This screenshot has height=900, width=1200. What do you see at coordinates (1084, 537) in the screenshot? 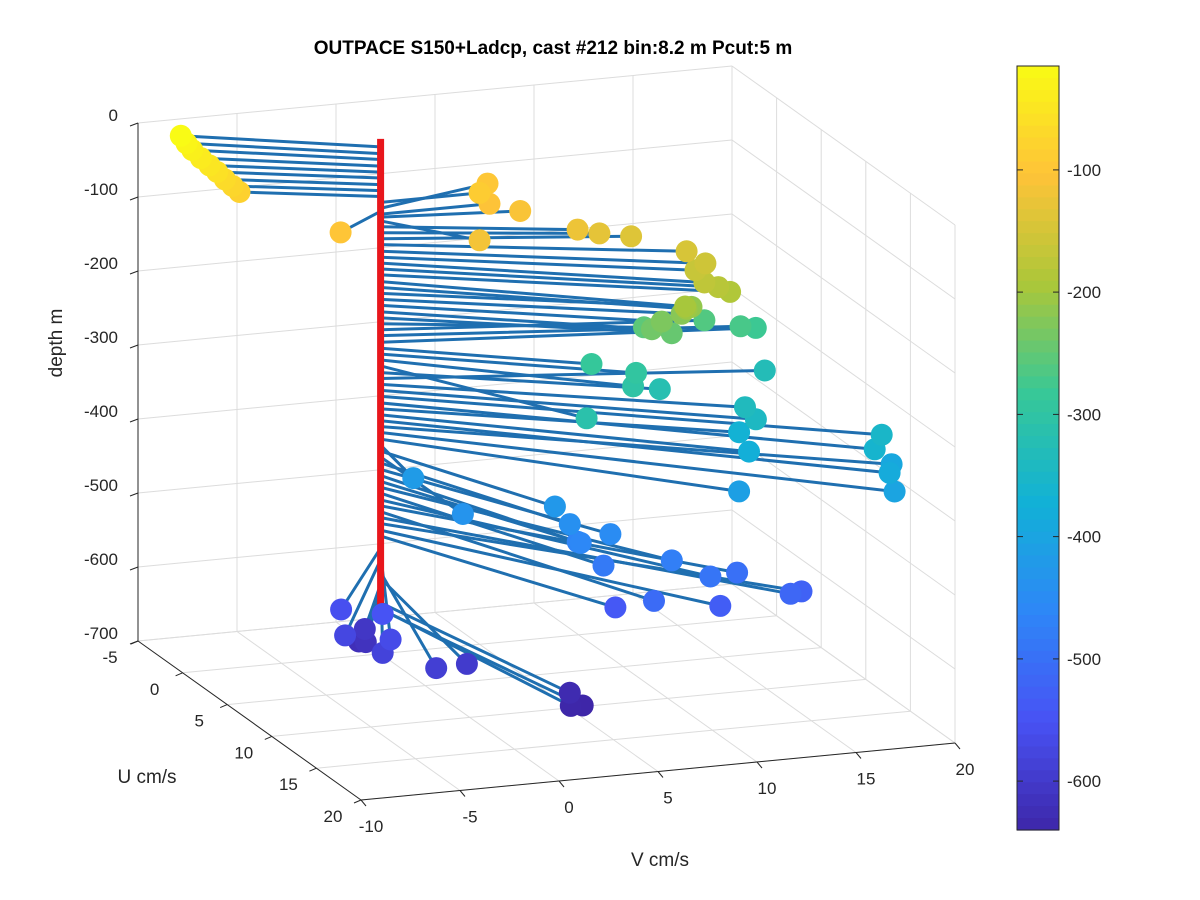
I see `colorbar-tick-label: -400` at bounding box center [1084, 537].